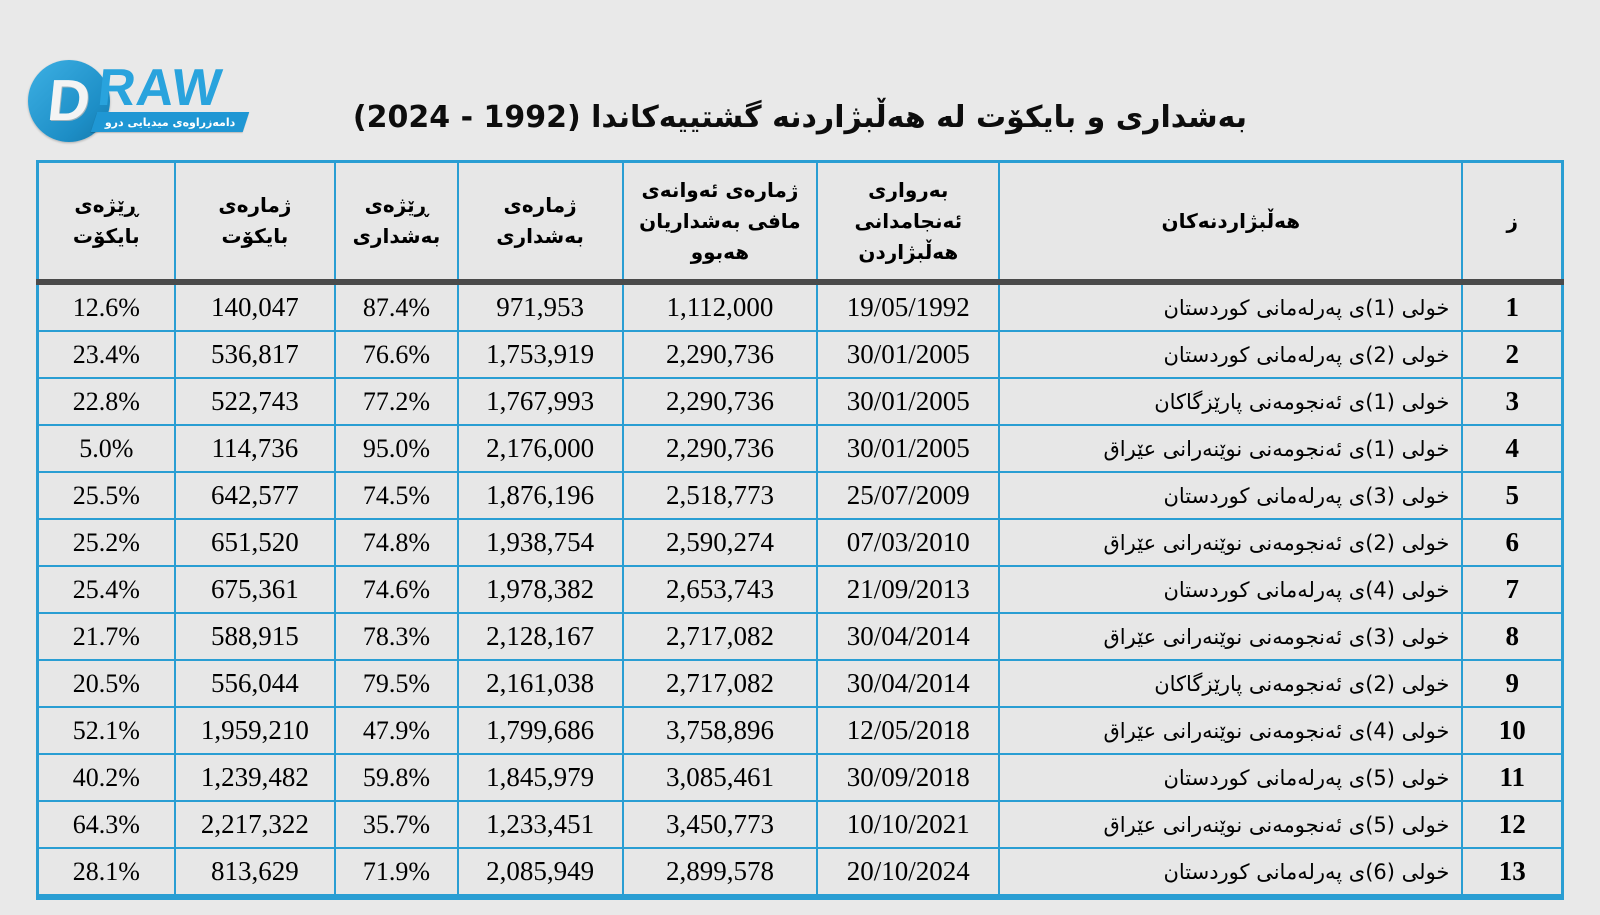  Describe the element at coordinates (908, 306) in the screenshot. I see `election-date-cell: 19/05/1992` at that location.